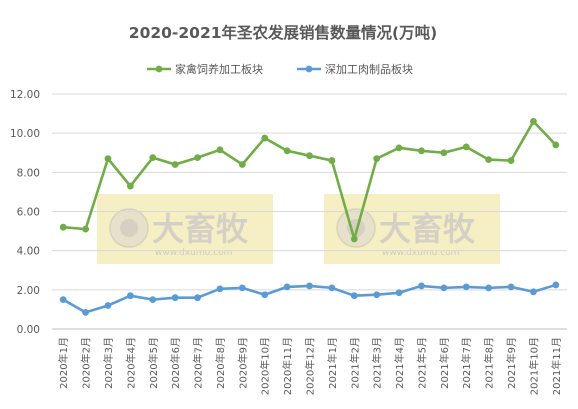  I want to click on x-tick-label: 2021年2月, so click(354, 363).